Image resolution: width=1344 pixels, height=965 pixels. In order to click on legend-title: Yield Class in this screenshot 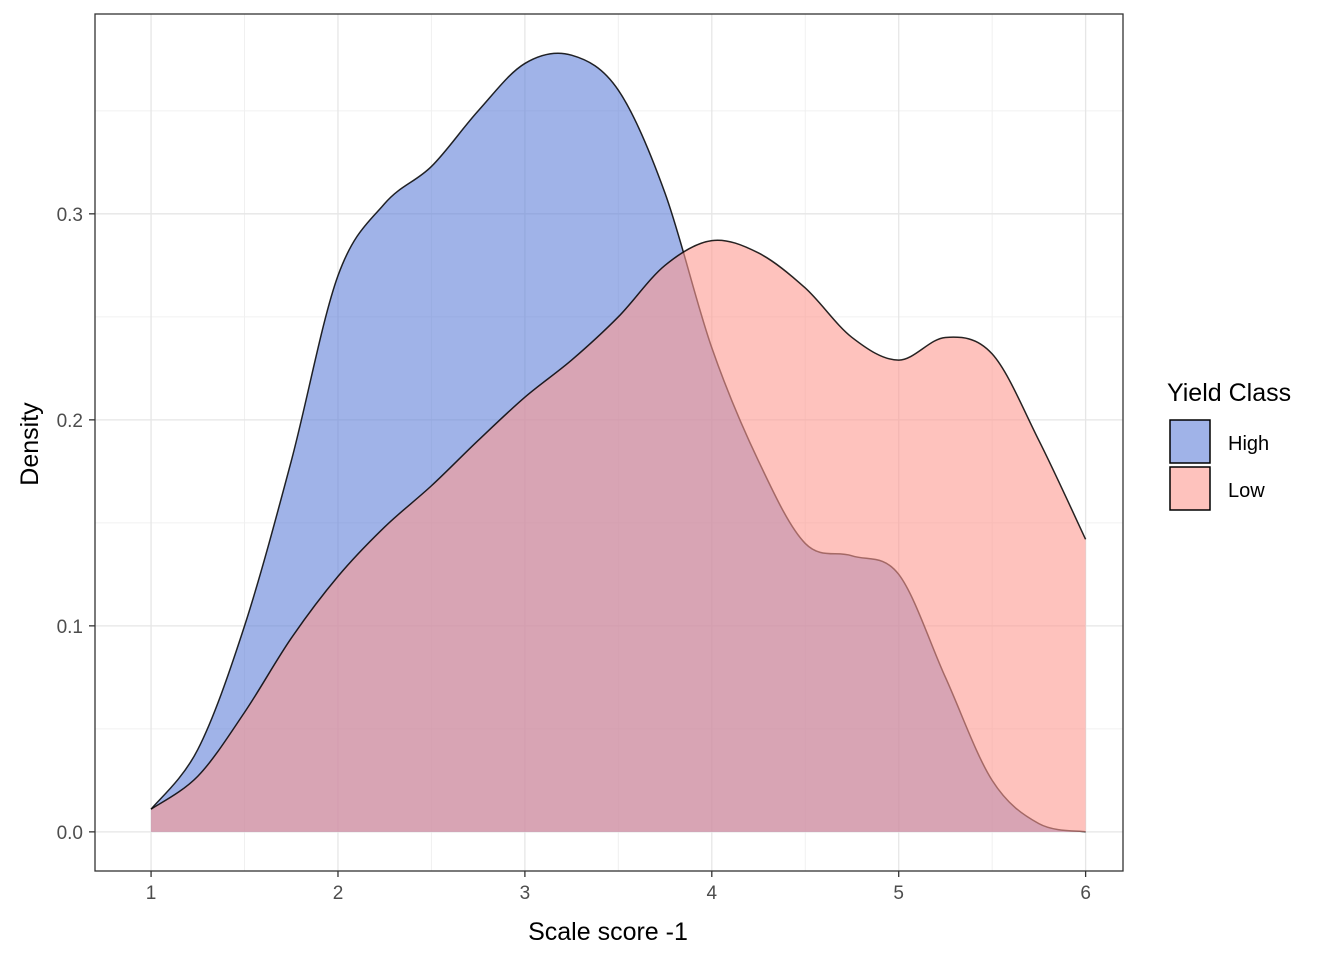, I will do `click(1229, 393)`.